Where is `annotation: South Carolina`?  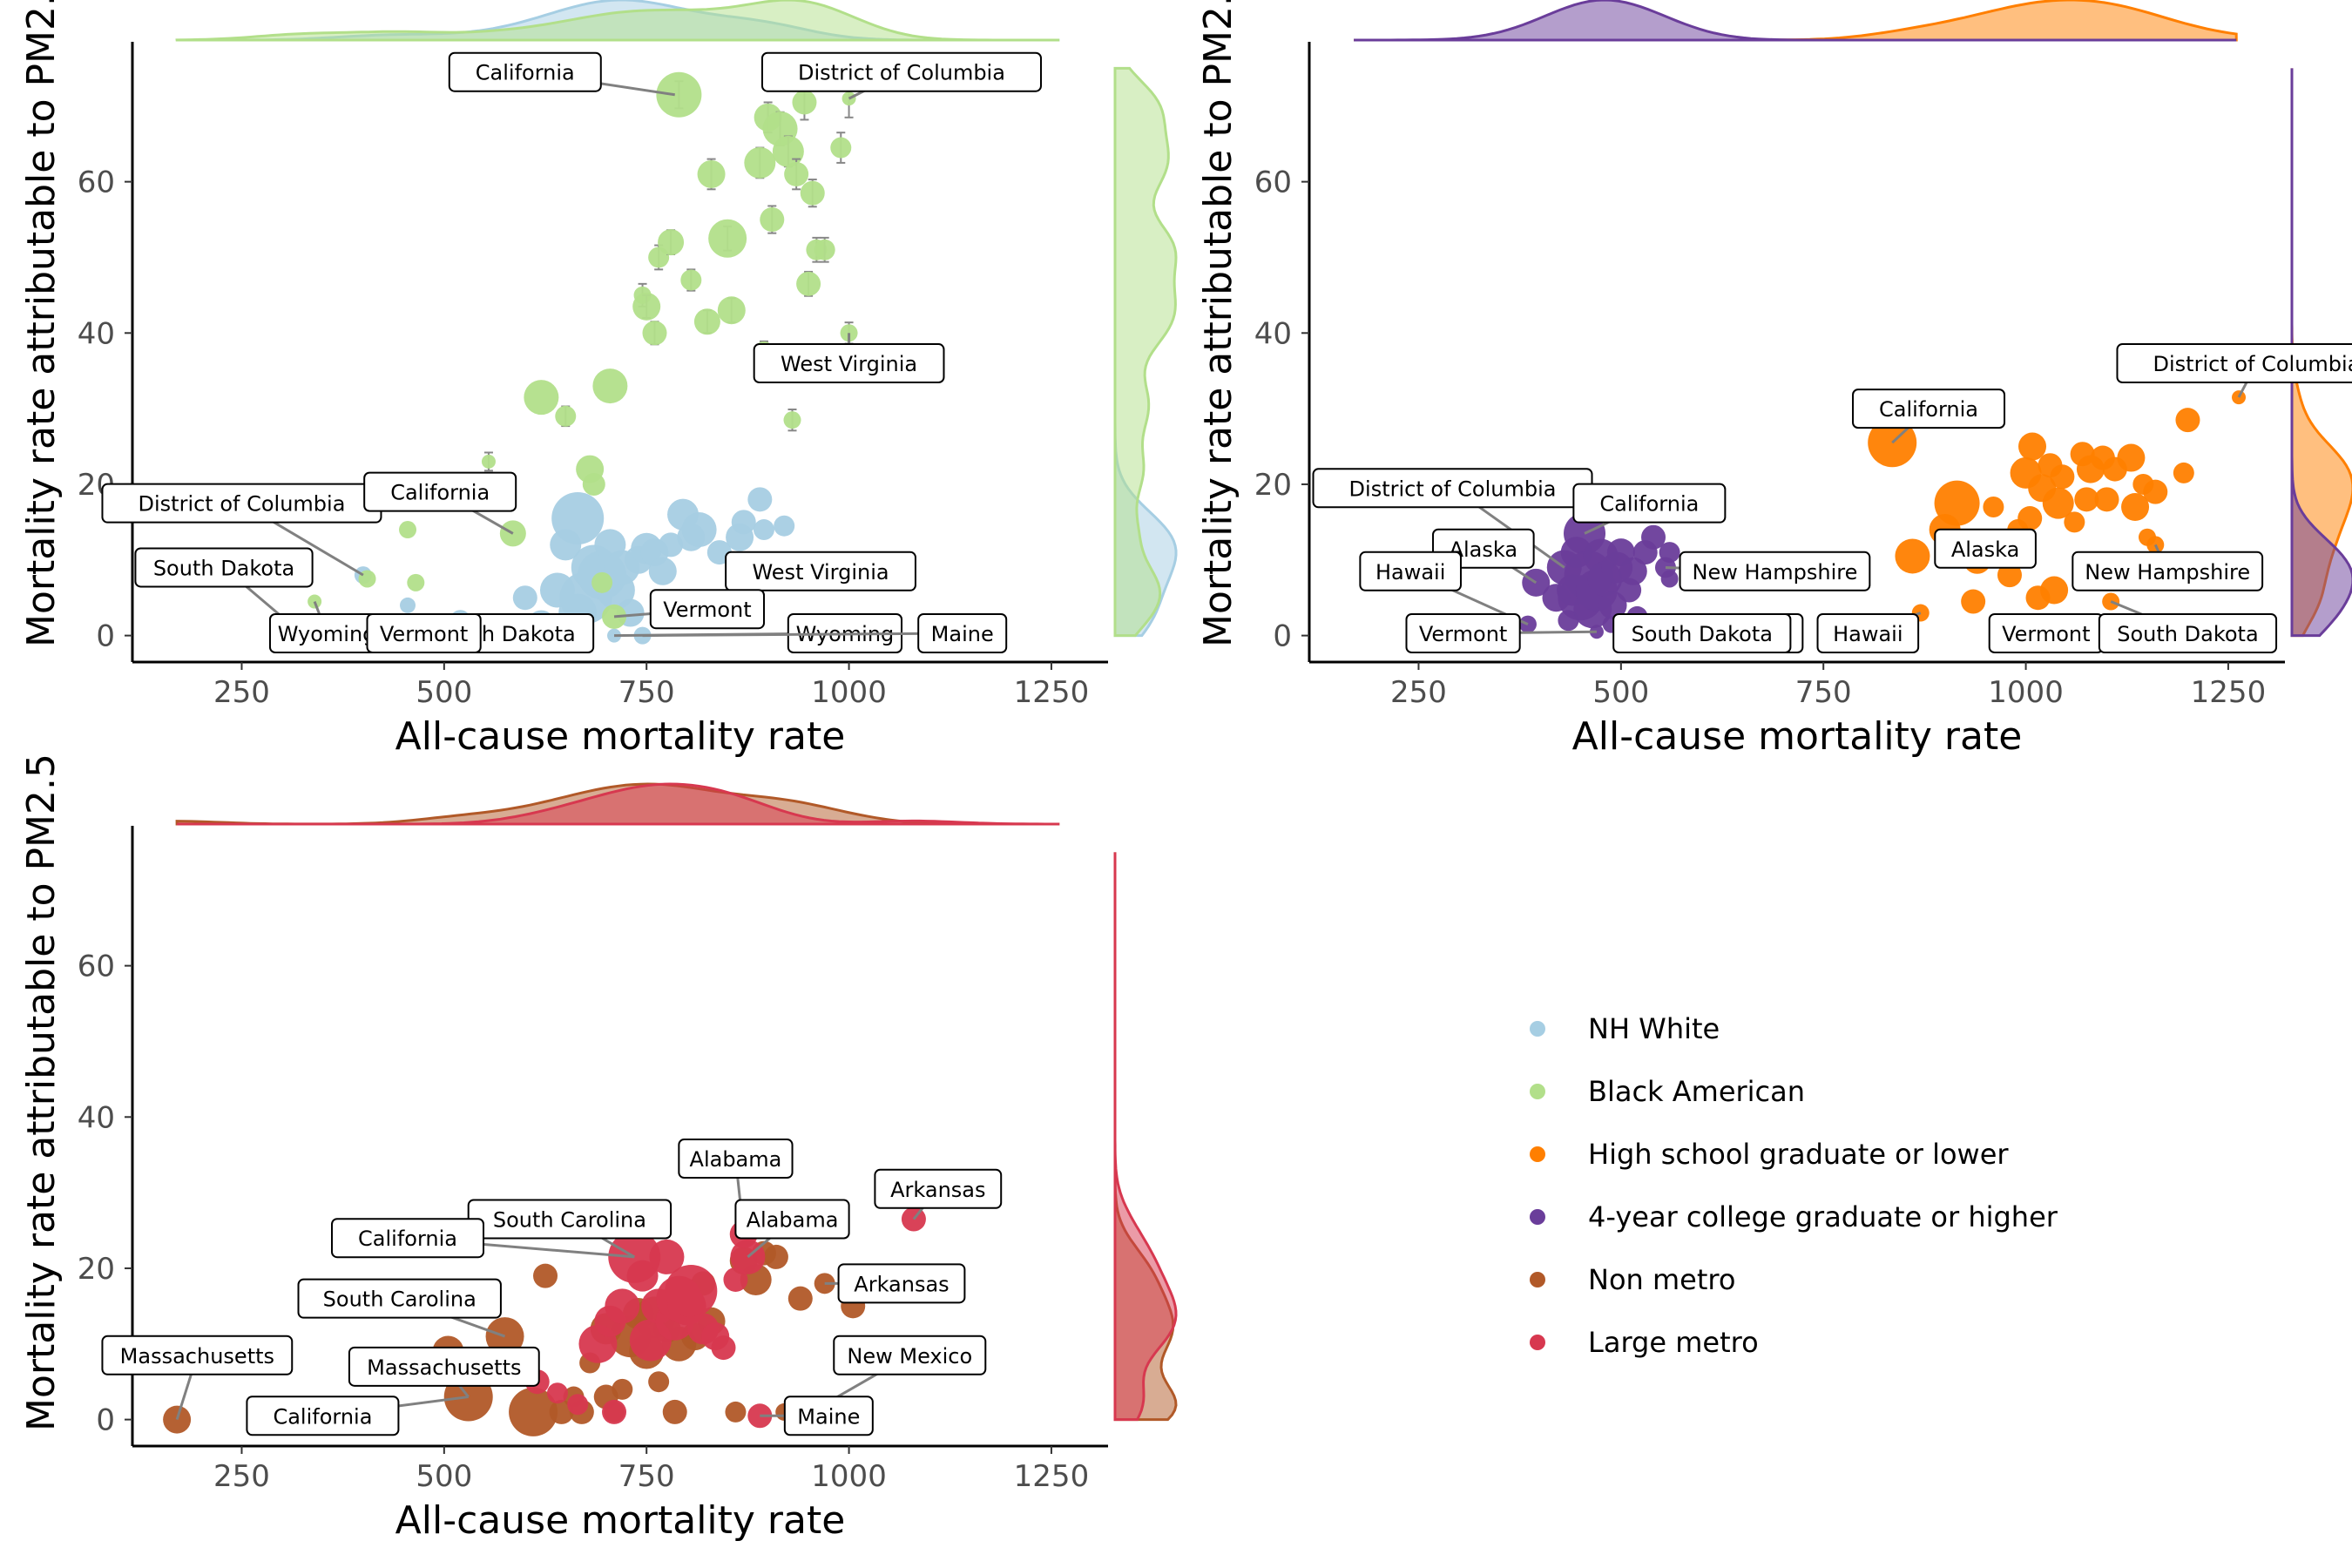 annotation: South Carolina is located at coordinates (569, 1229).